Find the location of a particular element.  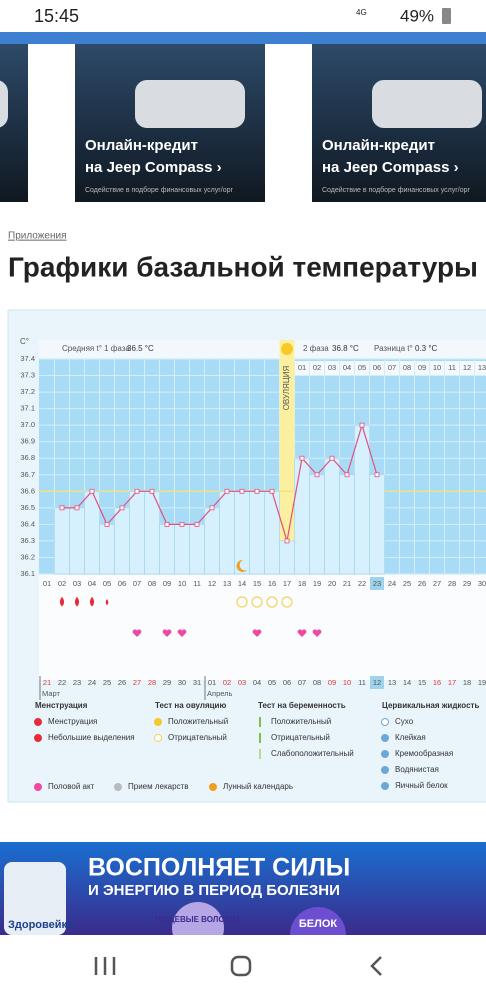

y-tick-label: 36.5 is located at coordinates (27, 507).